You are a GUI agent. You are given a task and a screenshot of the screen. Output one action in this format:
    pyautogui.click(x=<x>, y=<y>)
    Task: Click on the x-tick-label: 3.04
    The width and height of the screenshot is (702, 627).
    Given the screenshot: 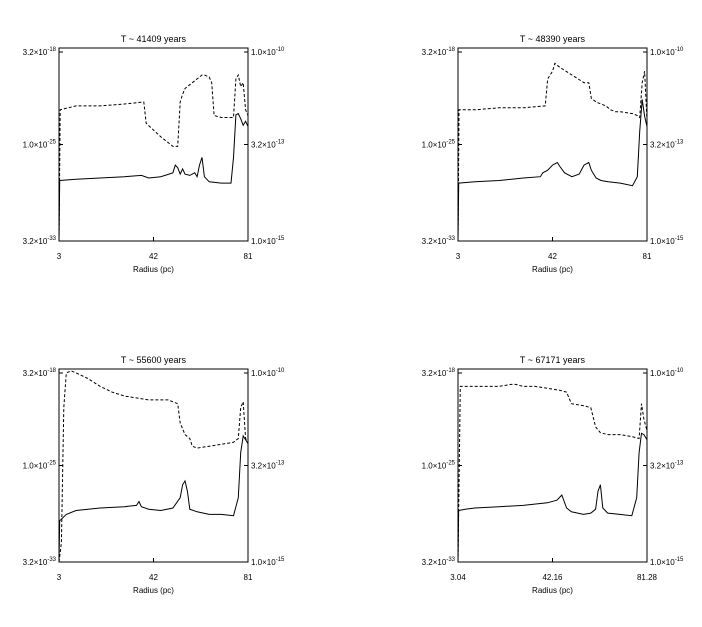 What is the action you would take?
    pyautogui.click(x=458, y=577)
    